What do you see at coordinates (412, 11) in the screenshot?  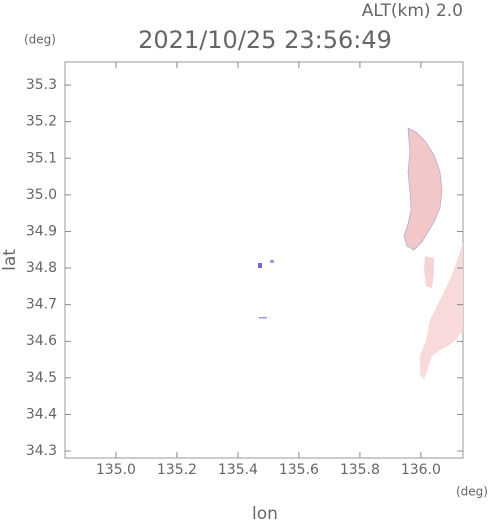 I see `annotation: ALT(km) 2.0` at bounding box center [412, 11].